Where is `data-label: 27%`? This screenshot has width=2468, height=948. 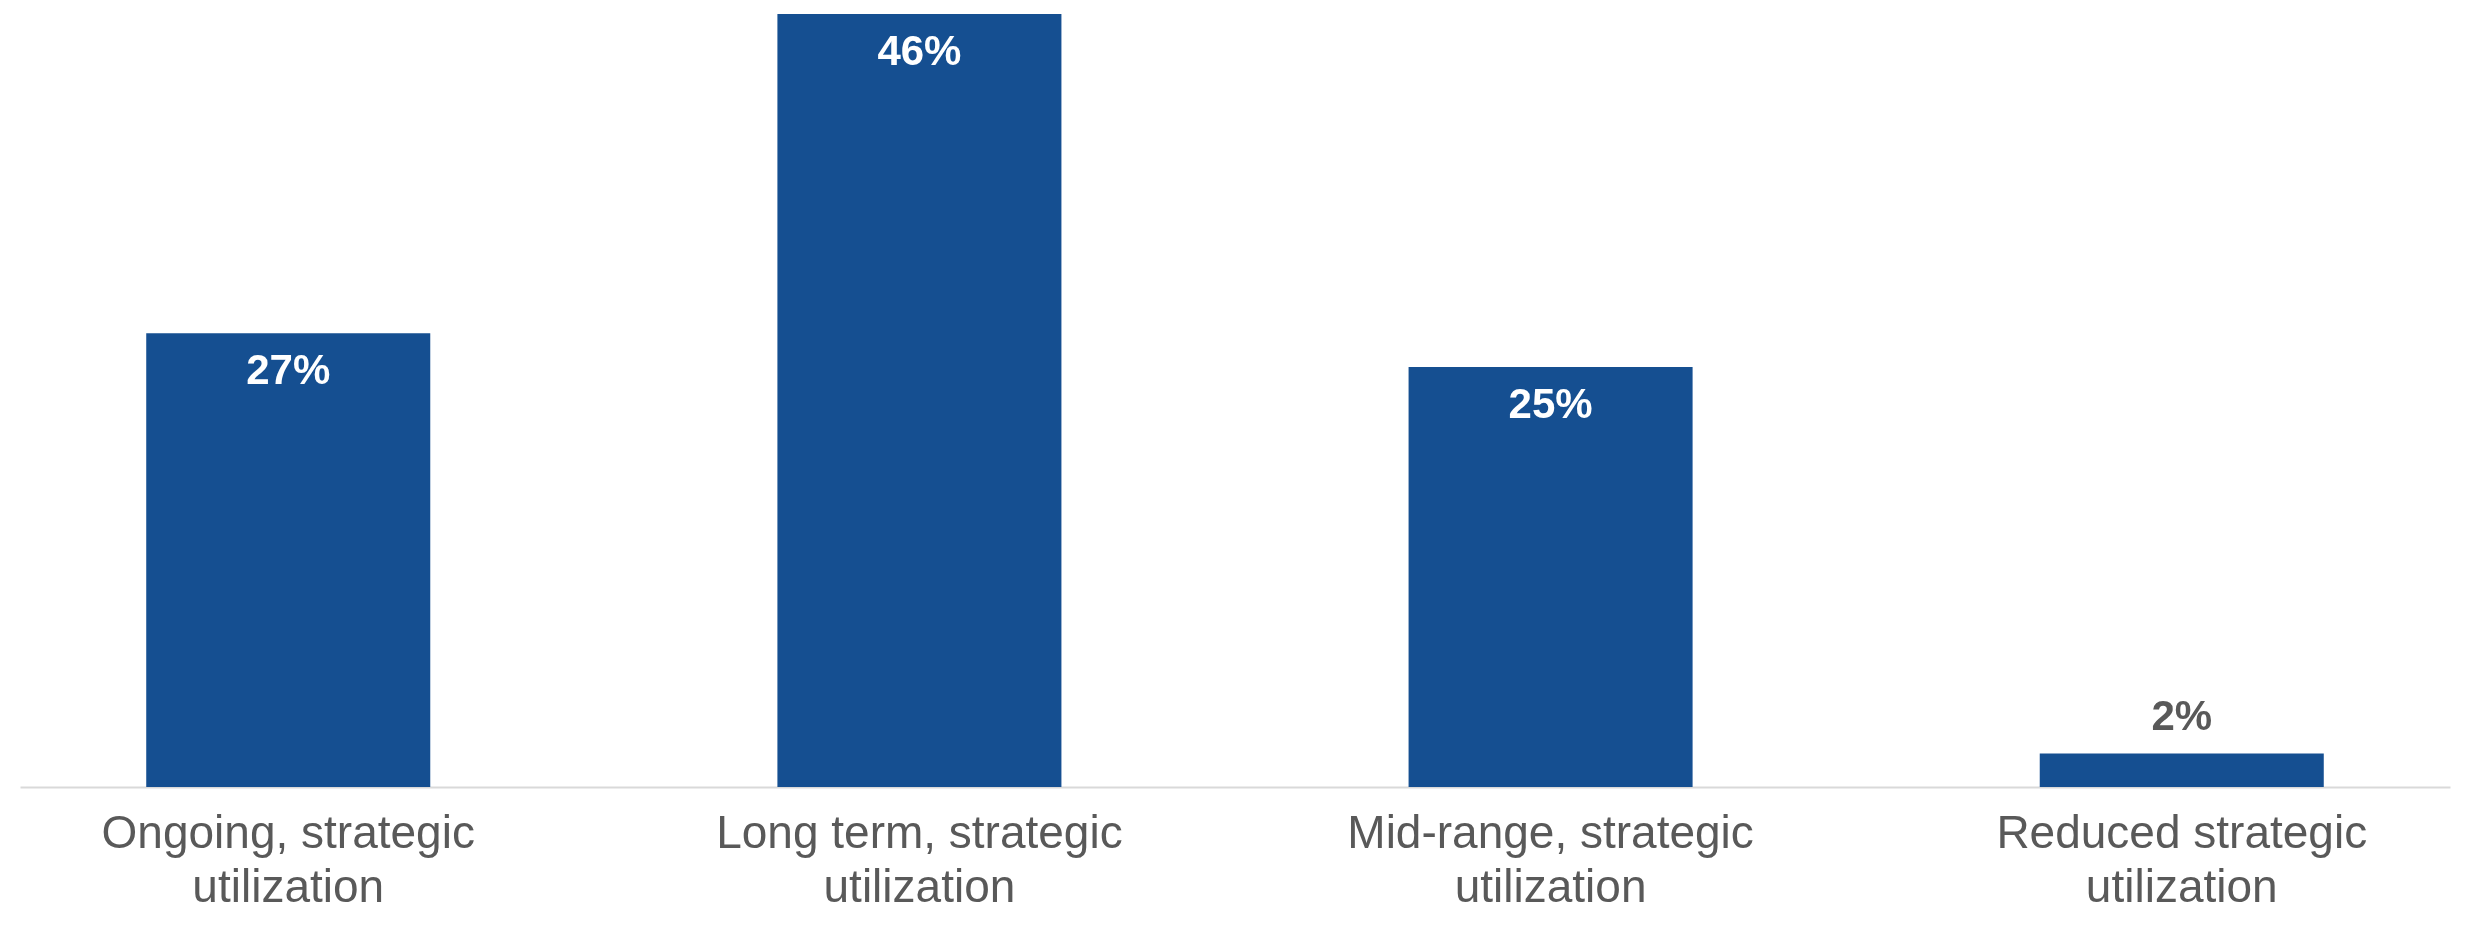
data-label: 27% is located at coordinates (288, 370).